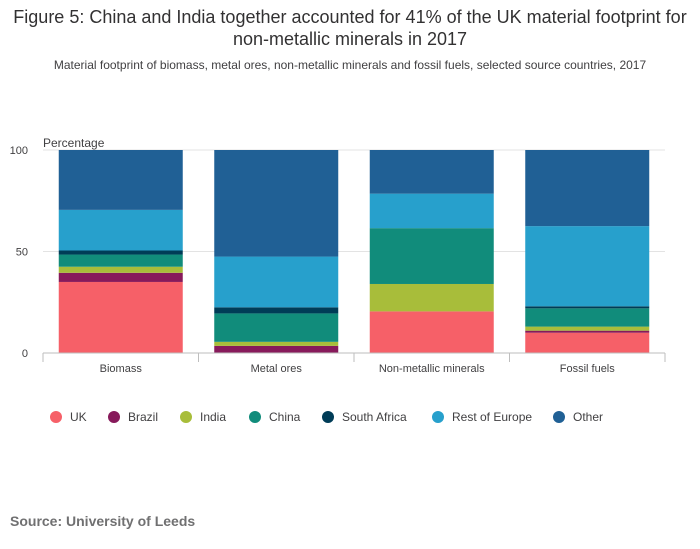  I want to click on y-axis-ticks: 0 50 100, so click(19, 252).